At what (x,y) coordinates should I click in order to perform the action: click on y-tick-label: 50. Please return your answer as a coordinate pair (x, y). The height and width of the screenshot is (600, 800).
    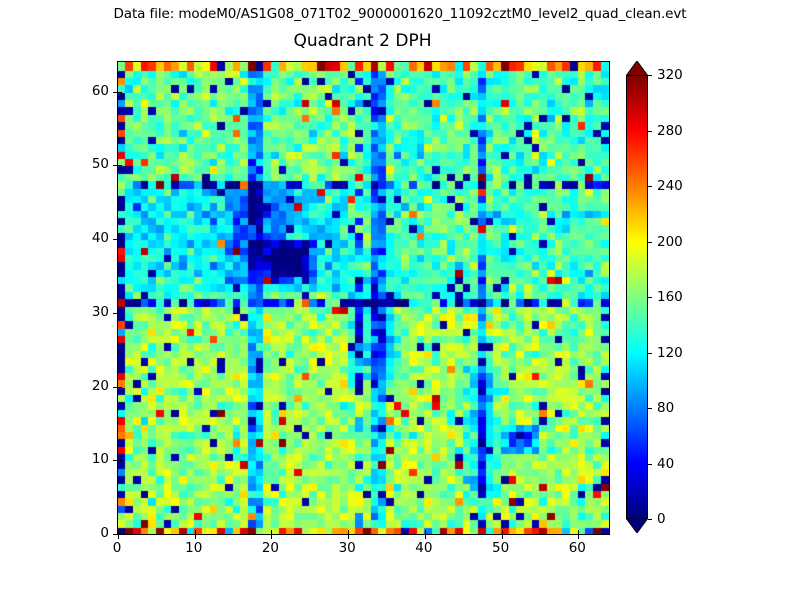
    Looking at the image, I should click on (100, 164).